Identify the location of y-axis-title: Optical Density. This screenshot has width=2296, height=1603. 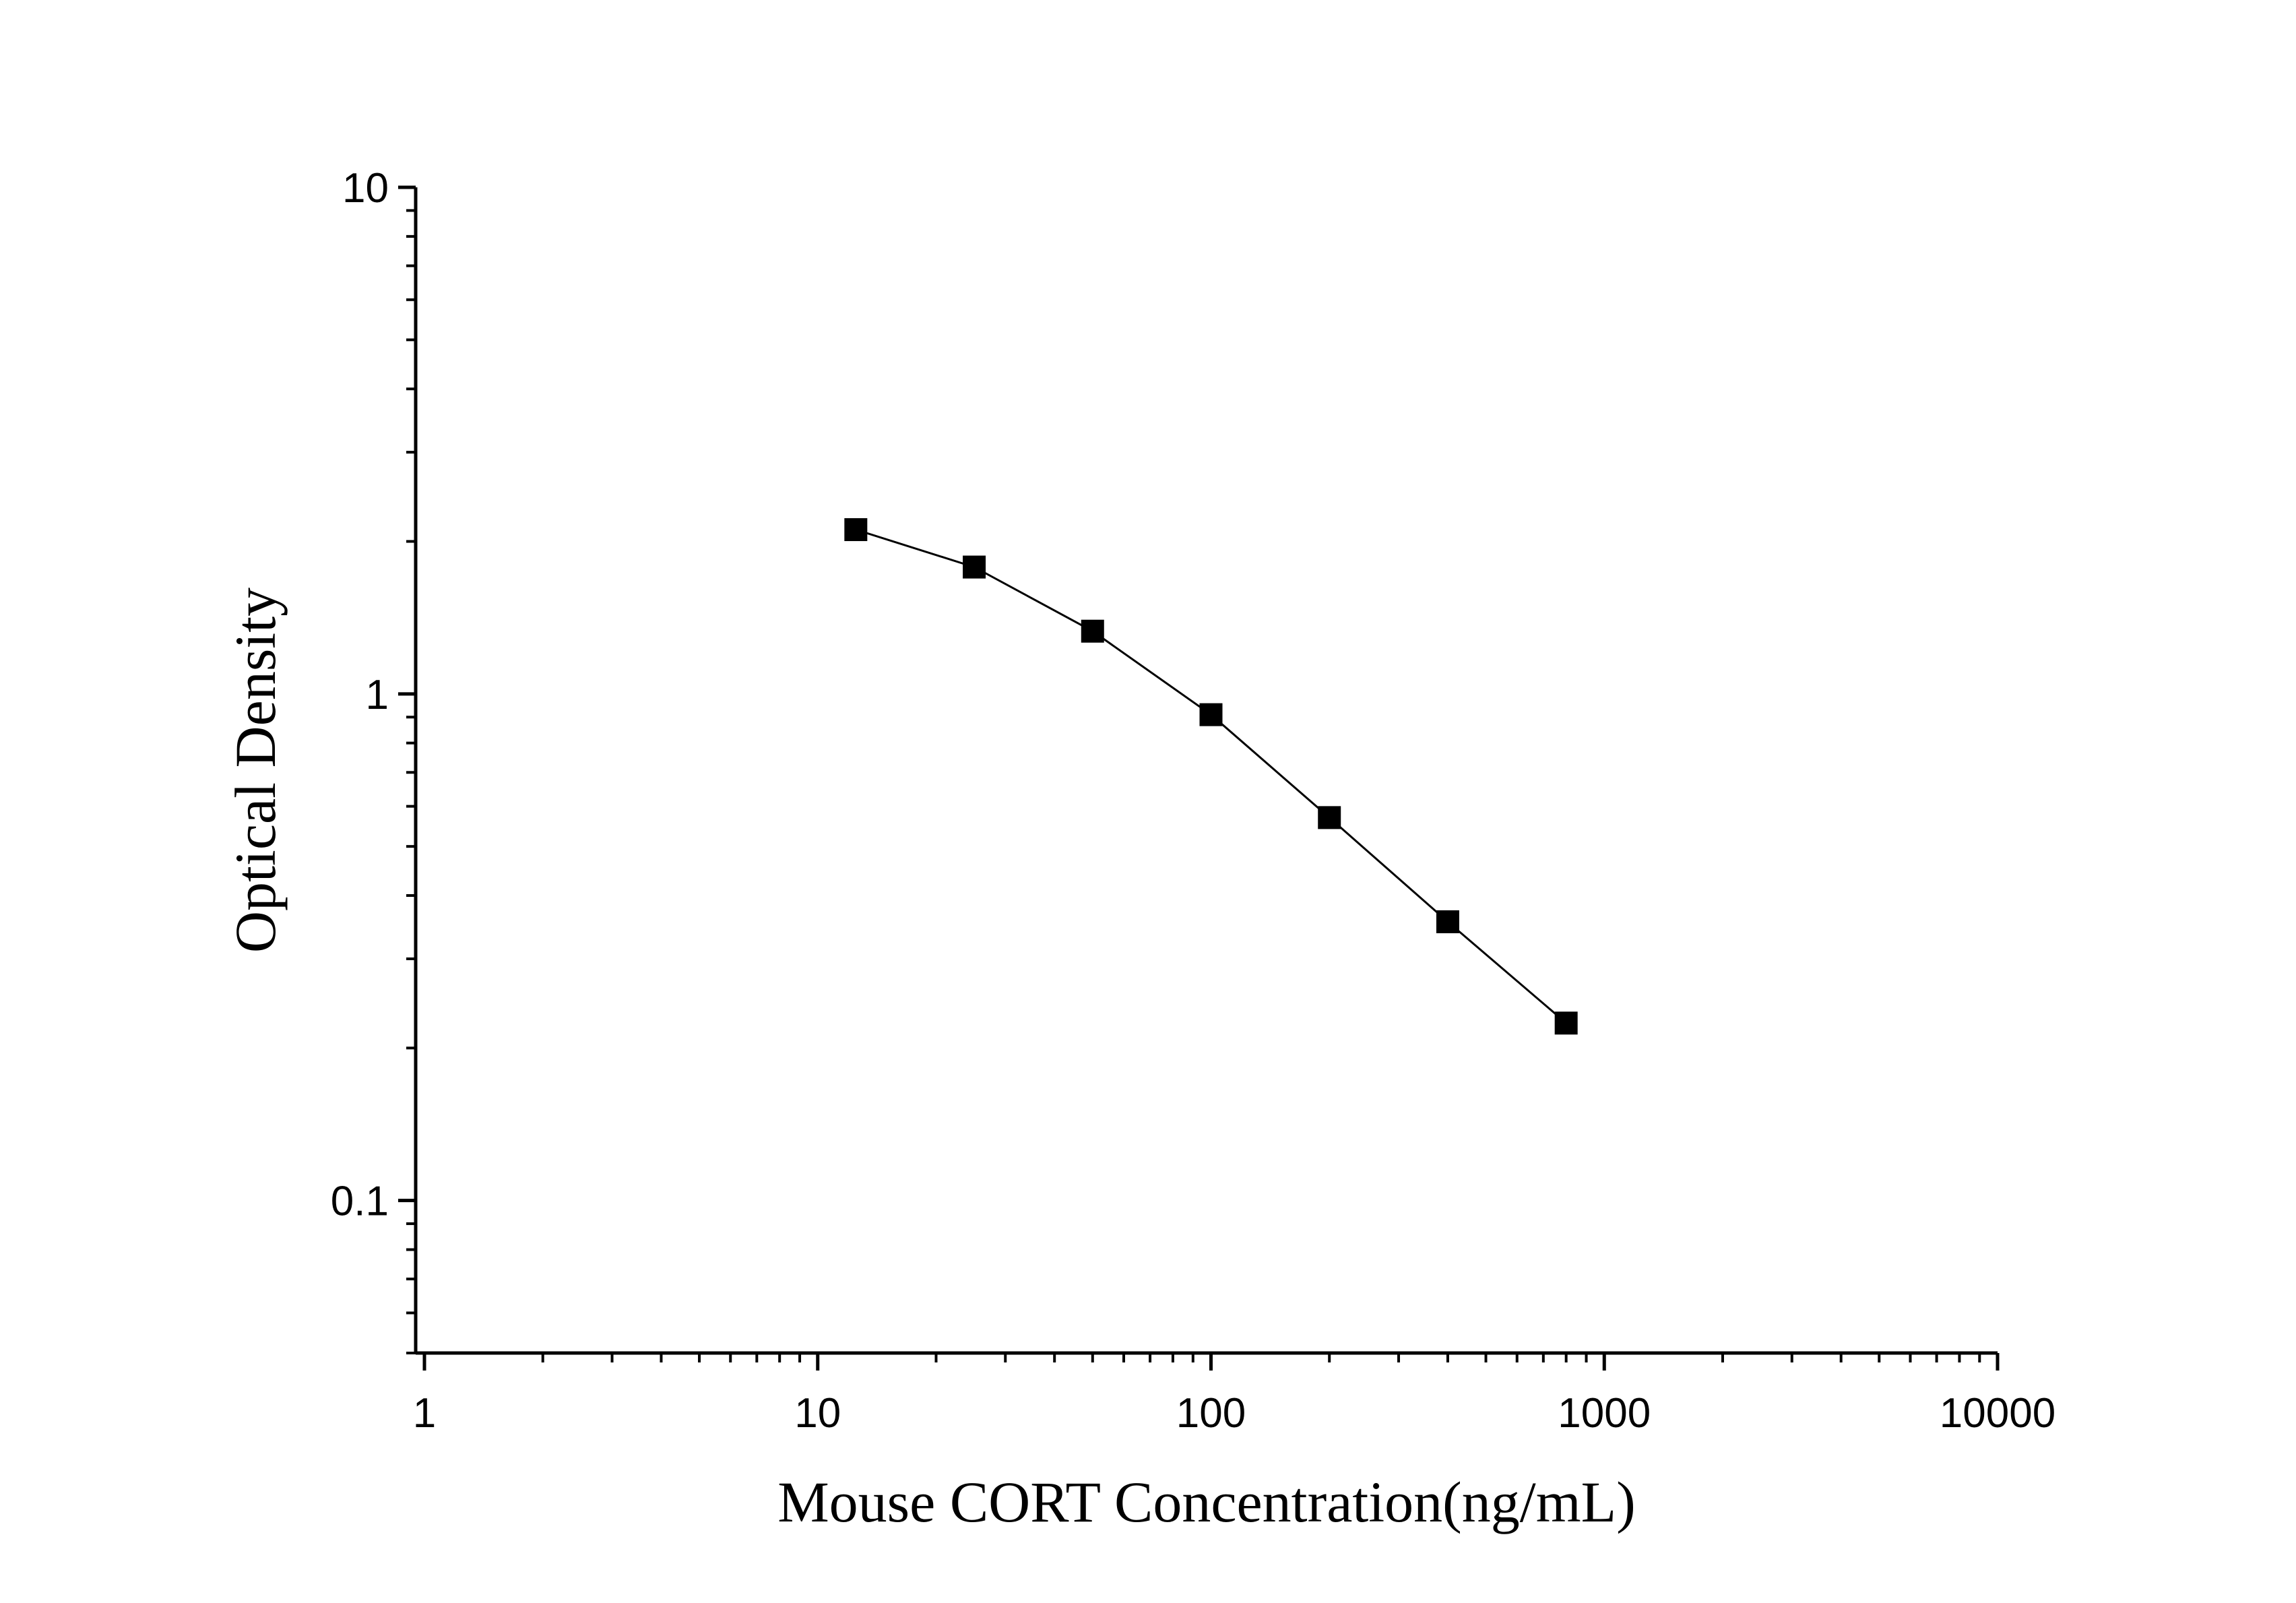
(255, 770).